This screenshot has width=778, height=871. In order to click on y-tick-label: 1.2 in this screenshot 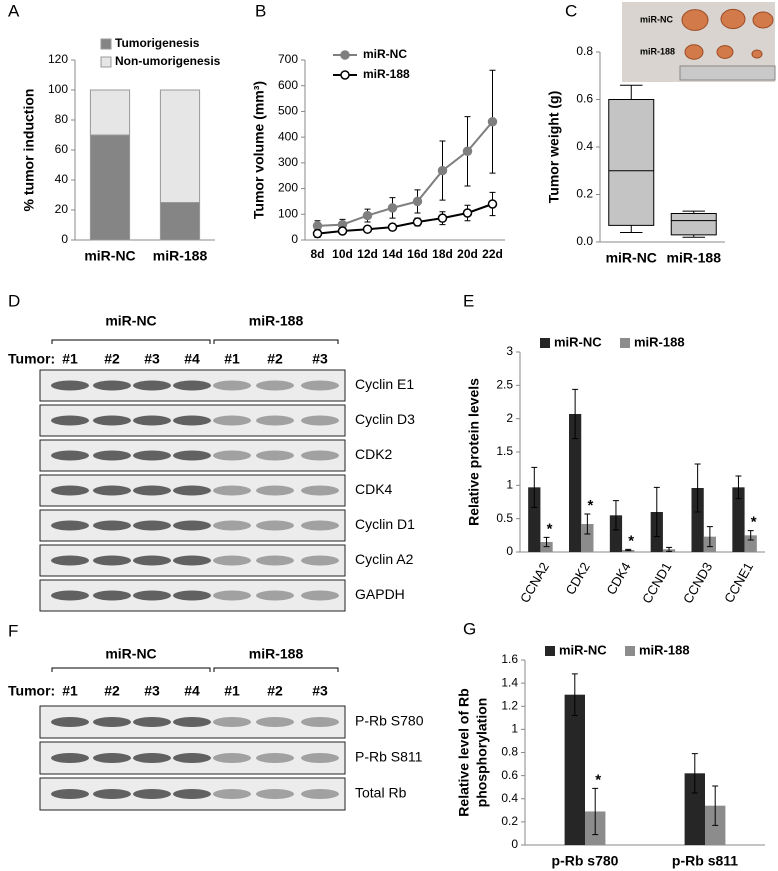, I will do `click(509, 705)`.